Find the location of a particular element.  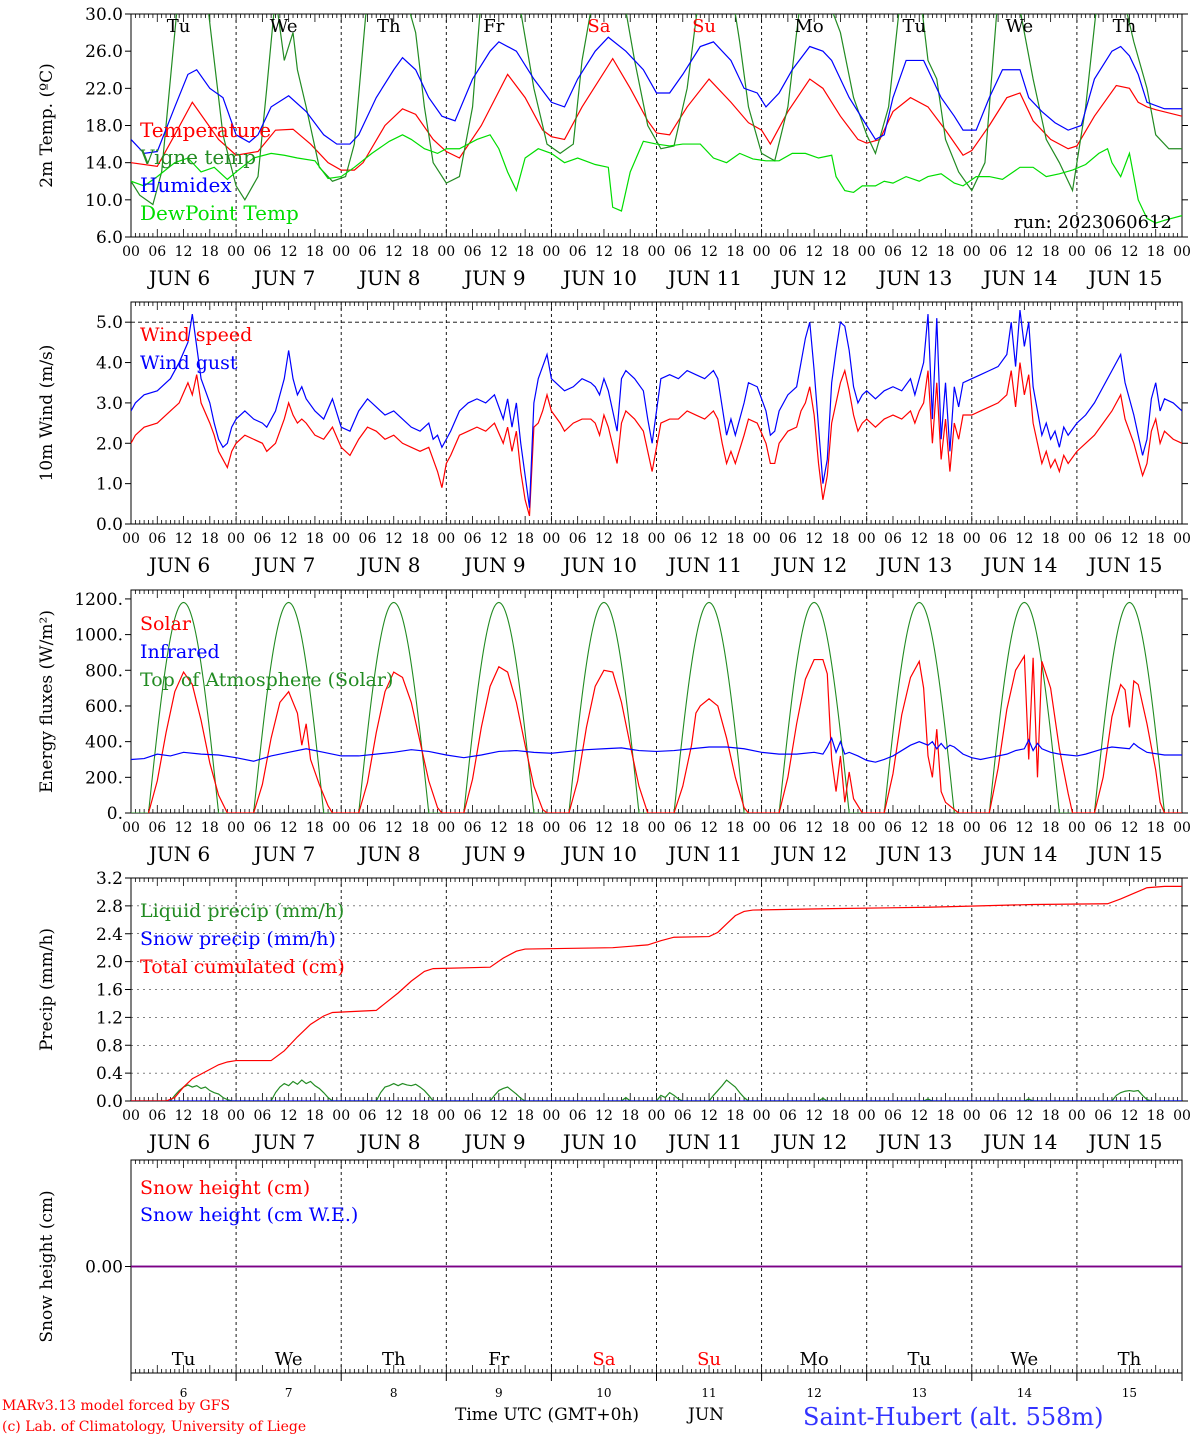

y-tick-label: 6.0 is located at coordinates (109, 238).